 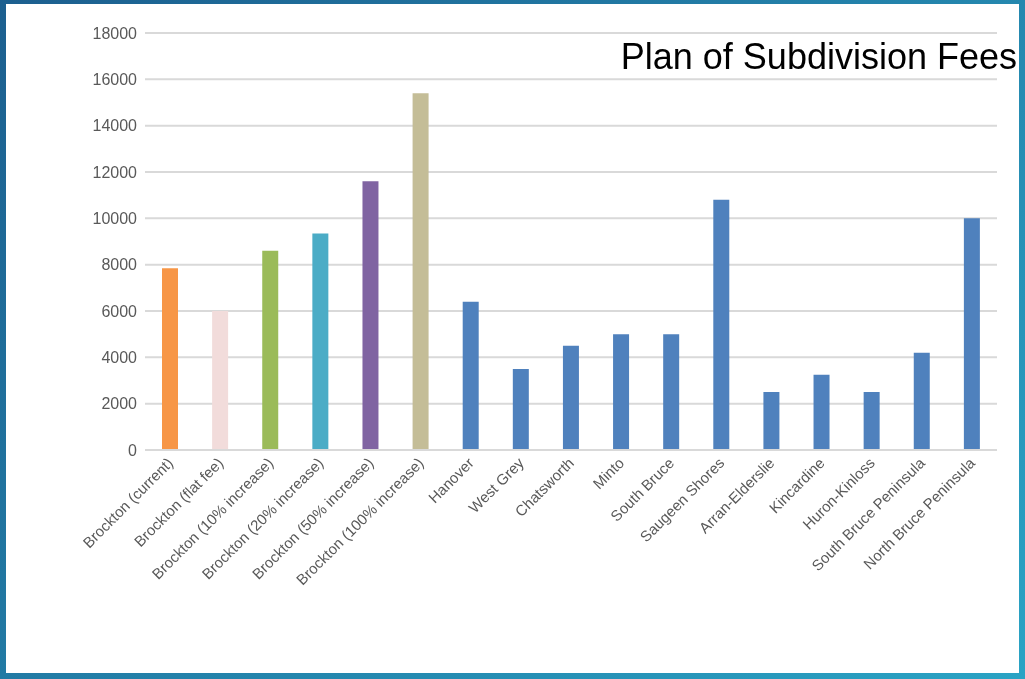 I want to click on y-tick-label: 2000, so click(x=119, y=404).